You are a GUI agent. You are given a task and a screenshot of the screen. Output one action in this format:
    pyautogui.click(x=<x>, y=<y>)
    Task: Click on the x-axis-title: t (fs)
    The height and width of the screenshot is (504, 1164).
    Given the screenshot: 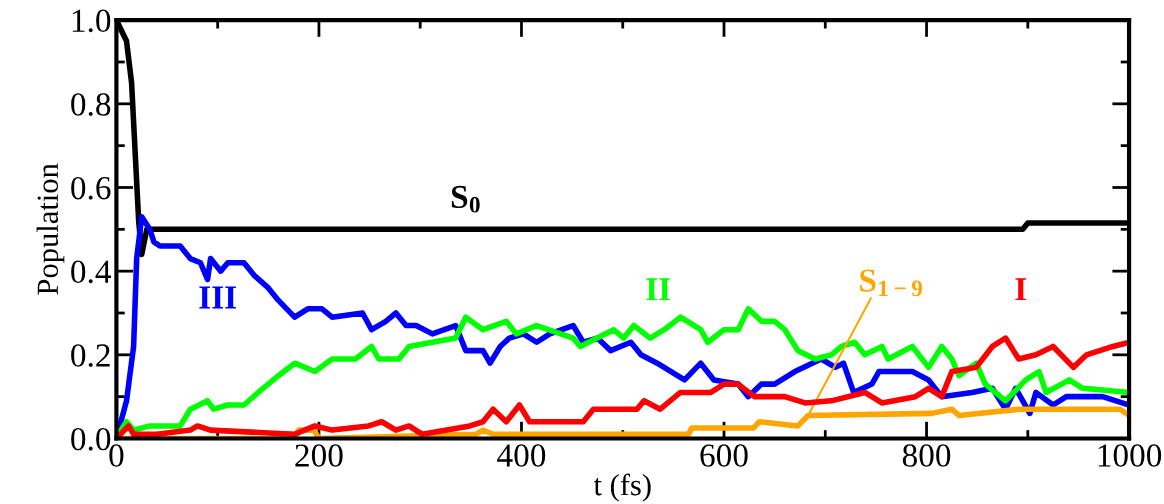 What is the action you would take?
    pyautogui.click(x=622, y=487)
    